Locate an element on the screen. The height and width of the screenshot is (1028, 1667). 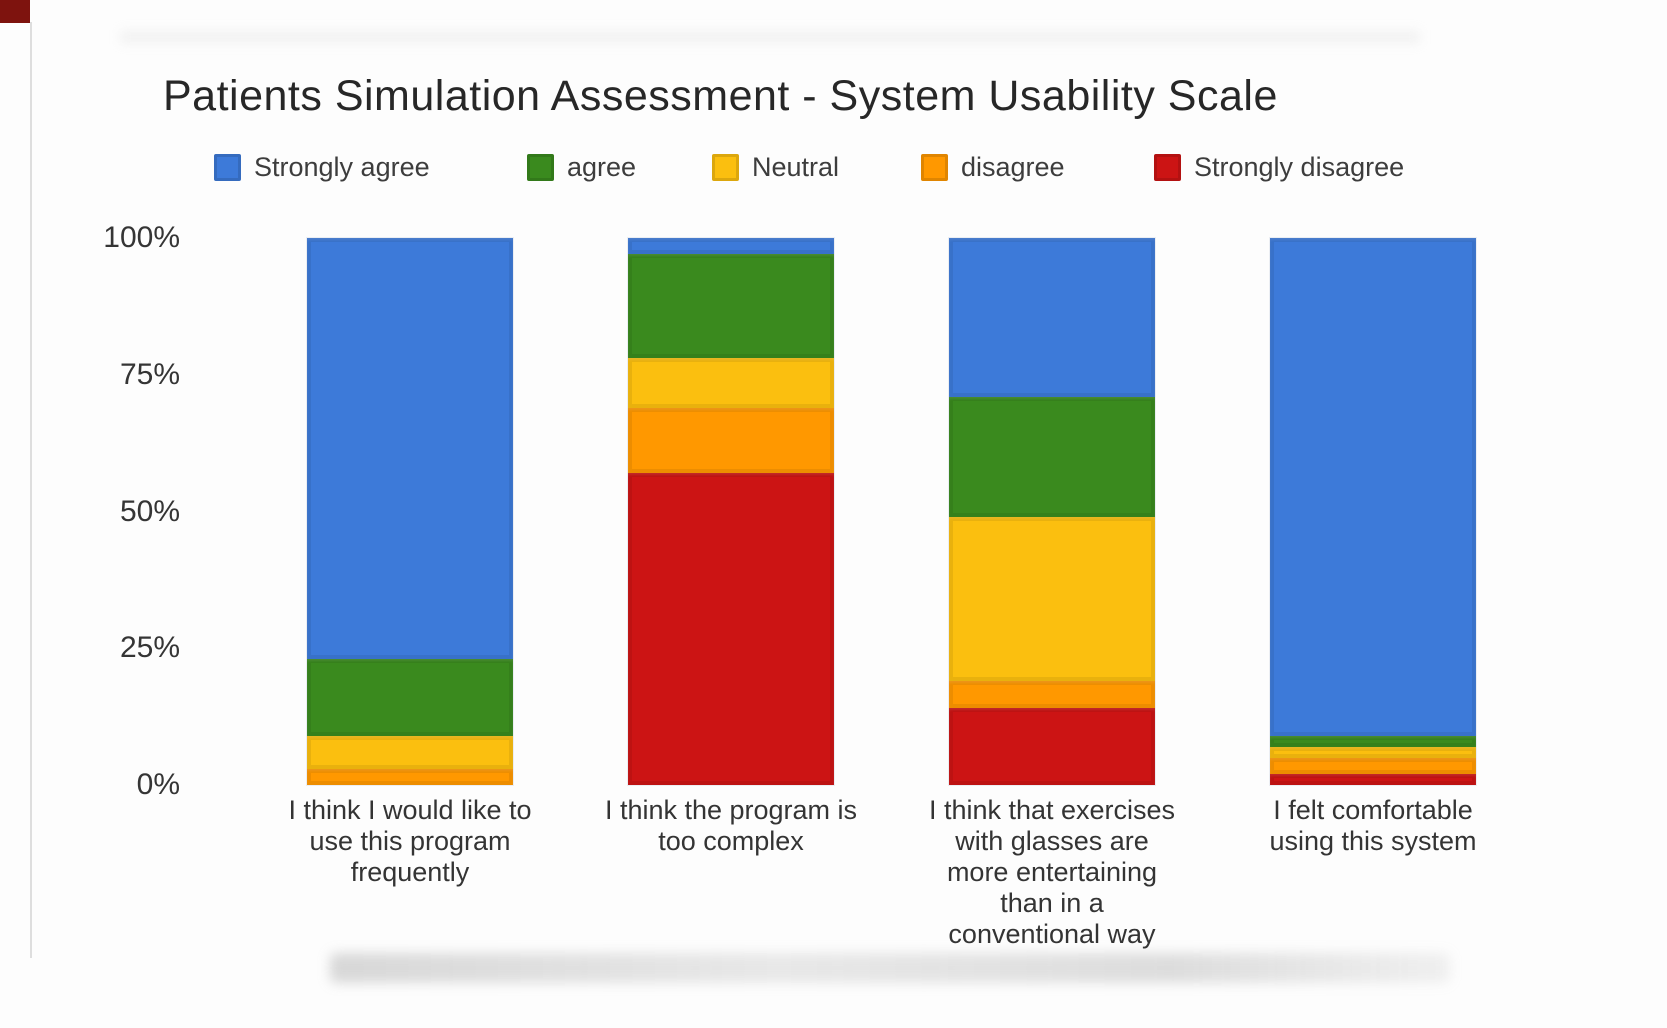
x-category-label-line: I think I would like to is located at coordinates (410, 810).